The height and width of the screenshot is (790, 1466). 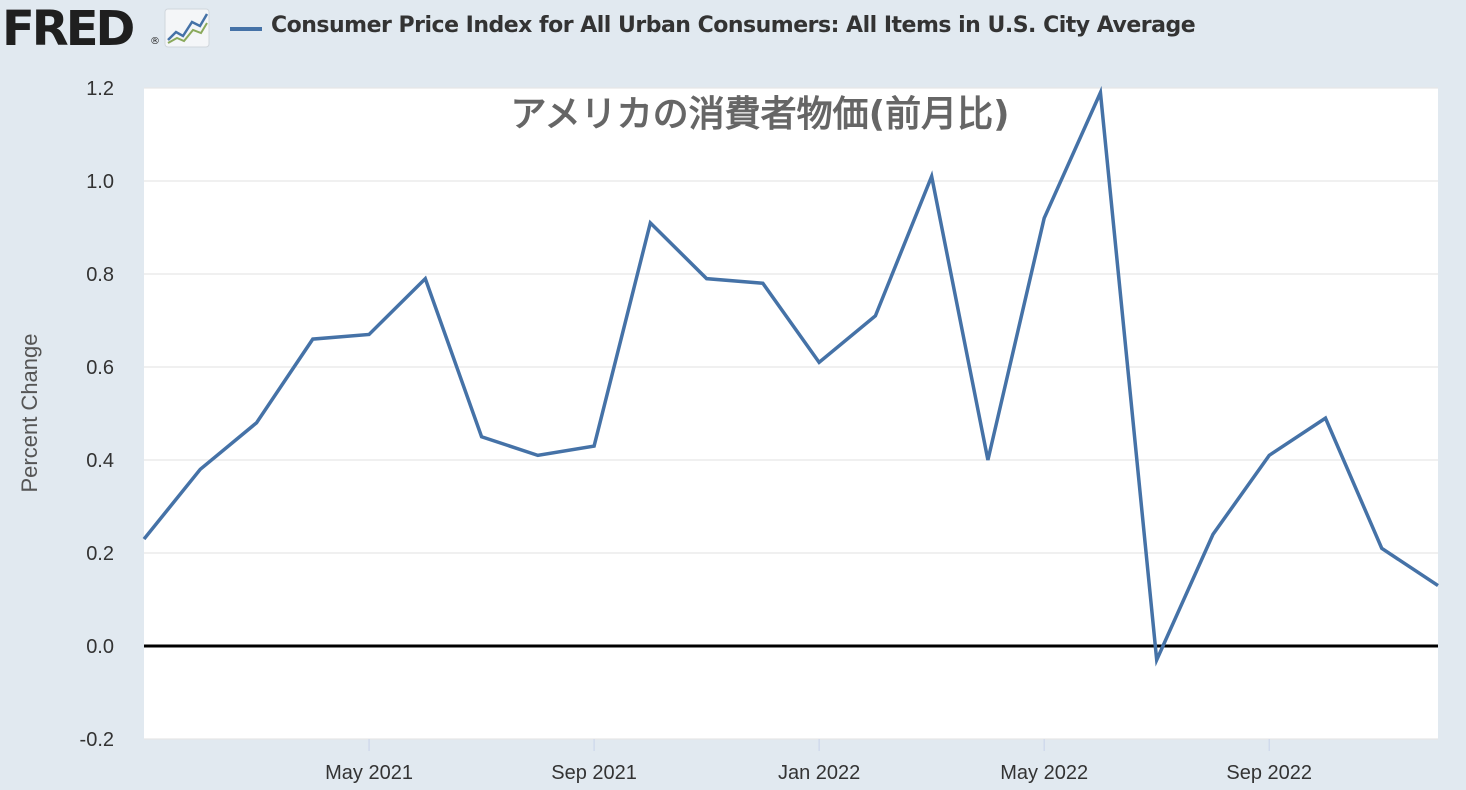 What do you see at coordinates (187, 28) in the screenshot?
I see `fred-graph-icon` at bounding box center [187, 28].